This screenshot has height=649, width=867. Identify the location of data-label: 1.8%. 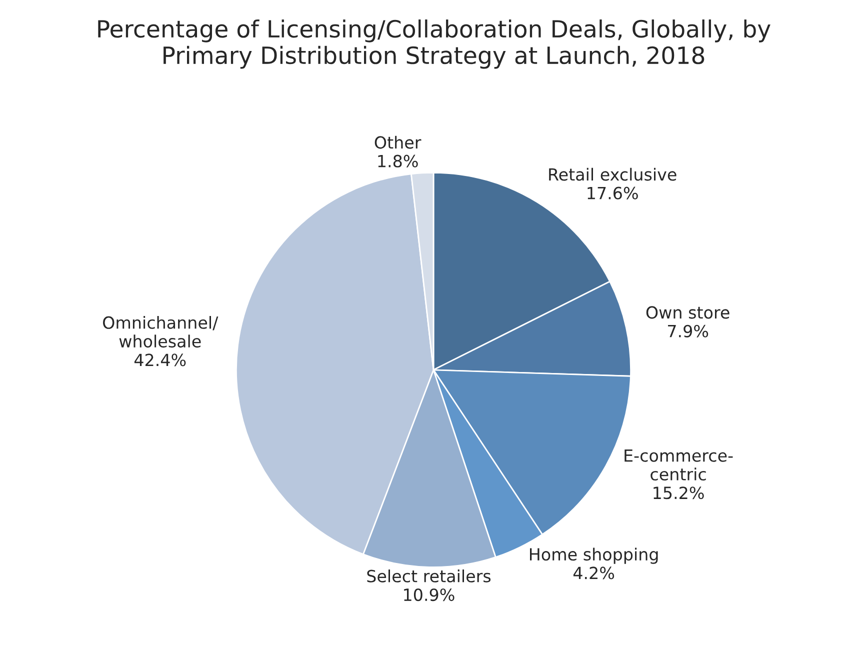
(398, 161).